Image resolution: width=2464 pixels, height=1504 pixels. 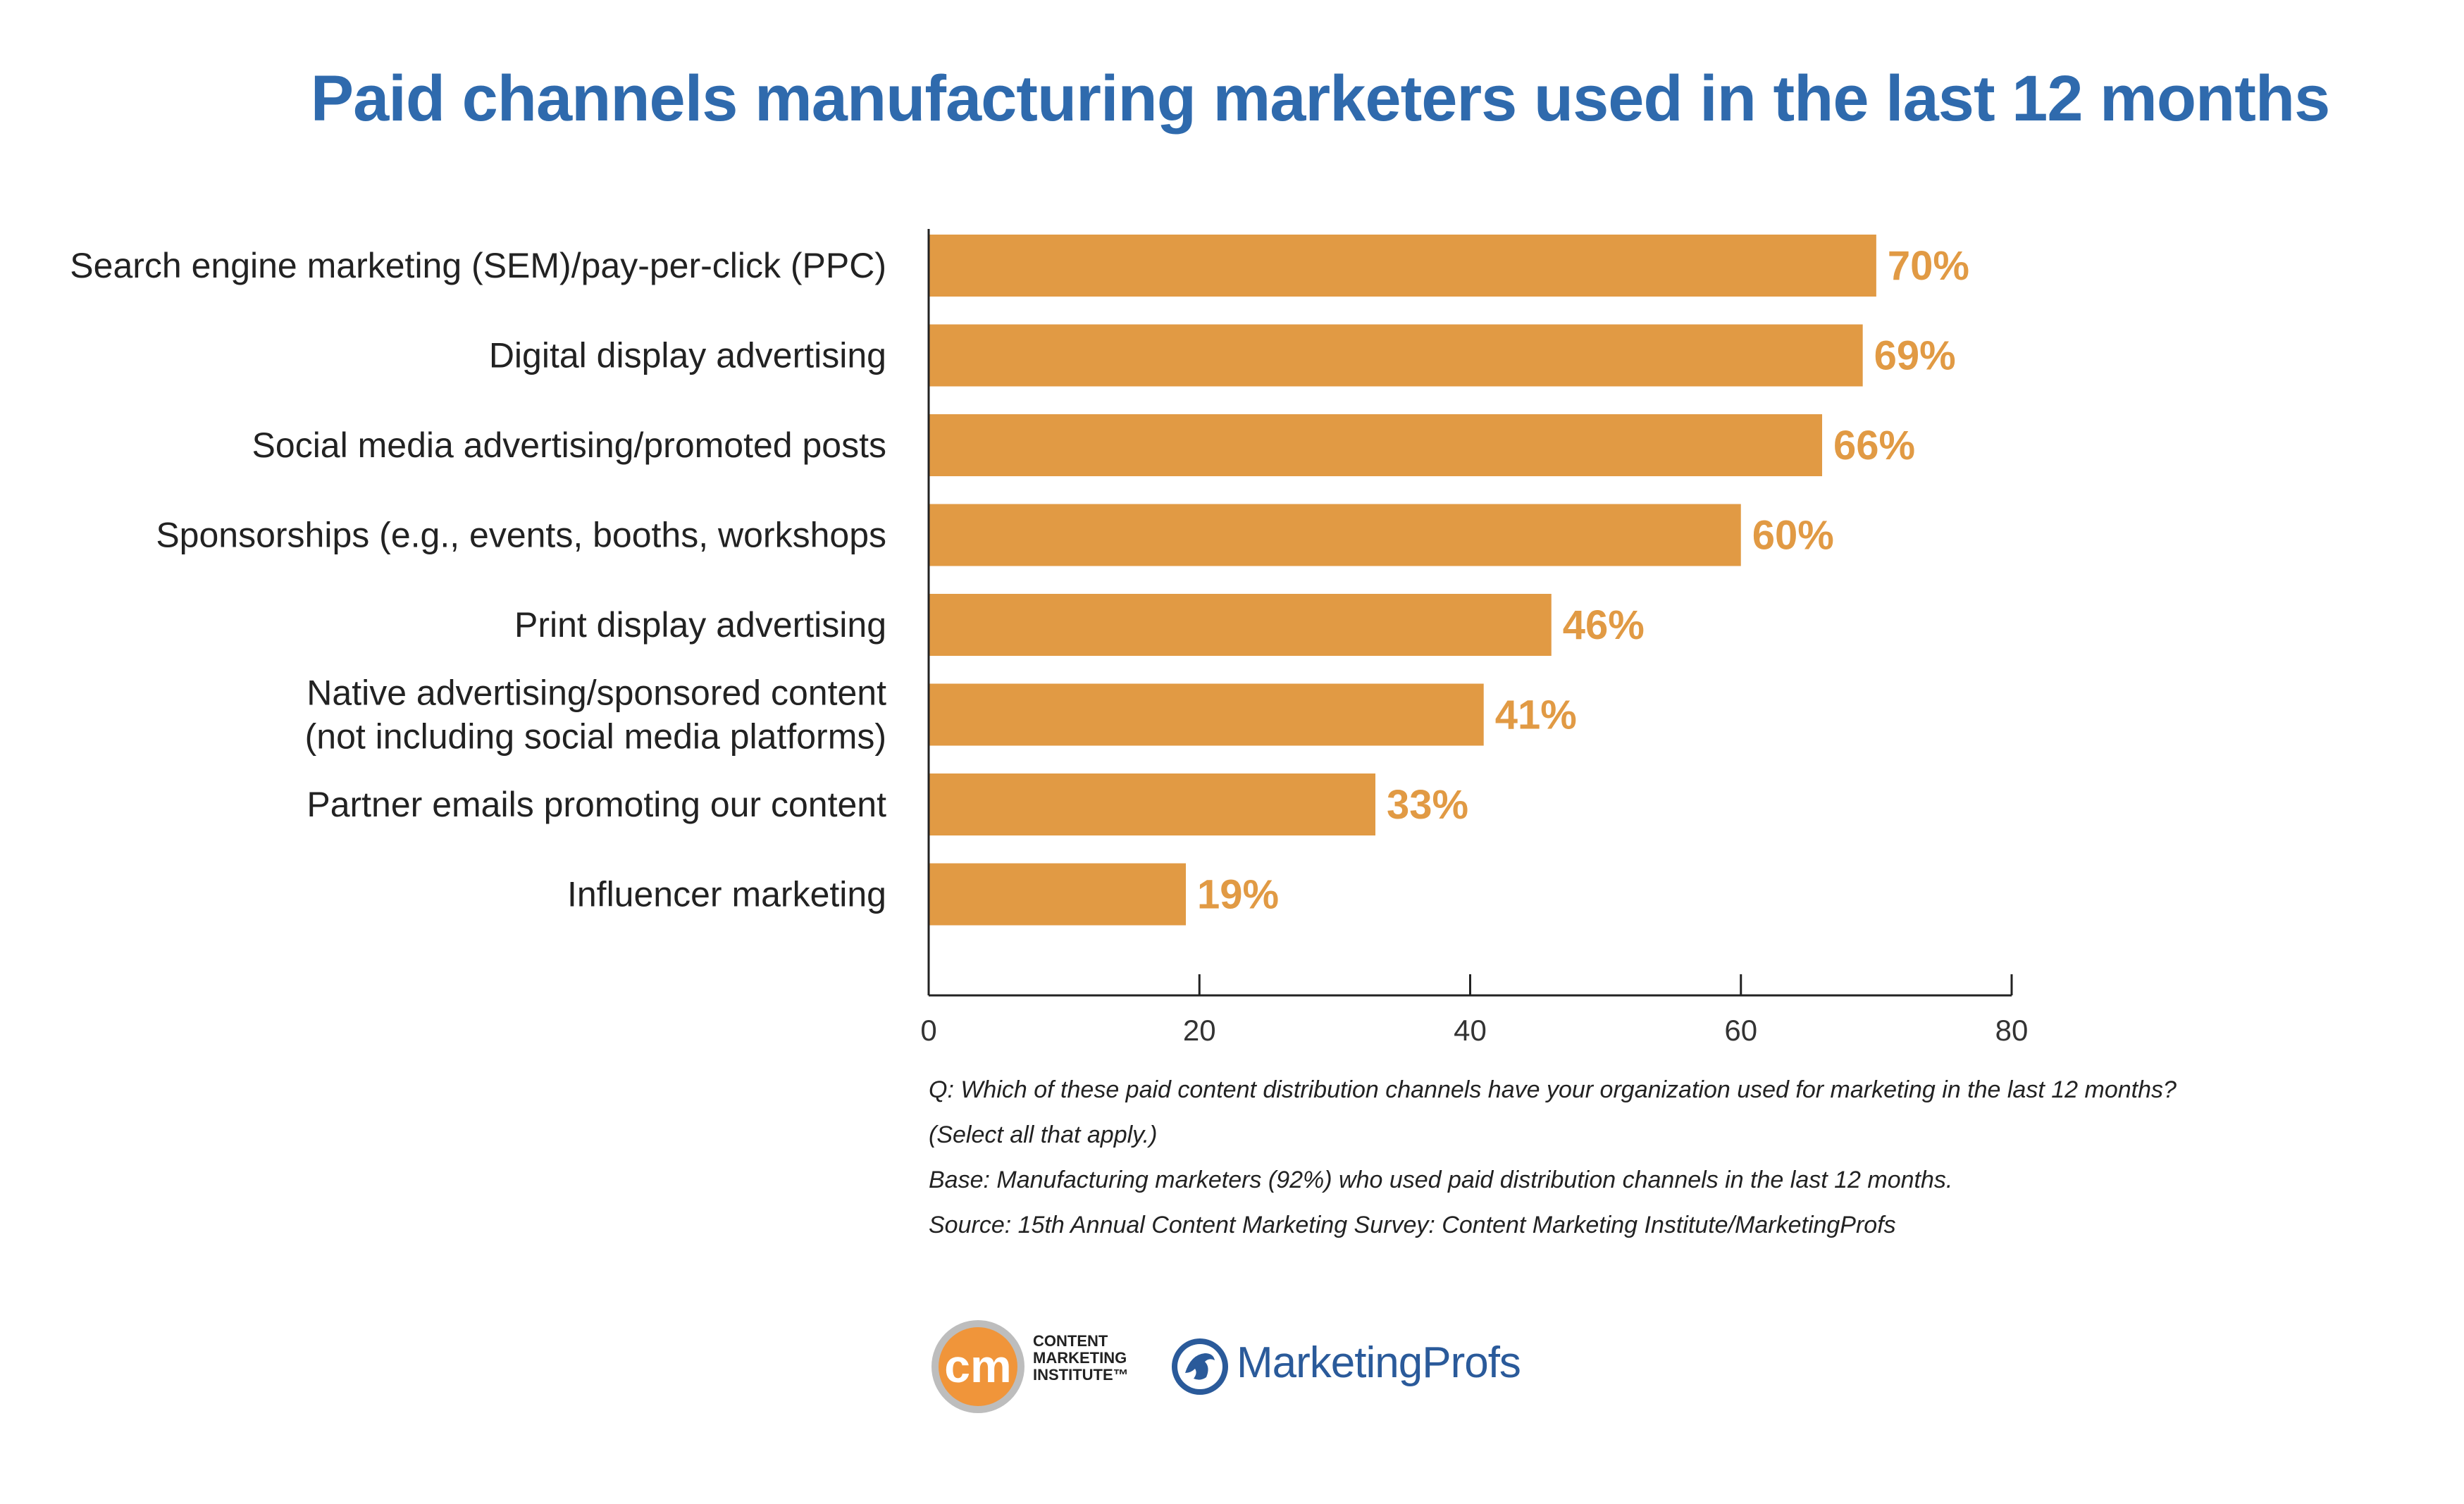 I want to click on category-label-2: Digital display advertising, so click(x=687, y=355).